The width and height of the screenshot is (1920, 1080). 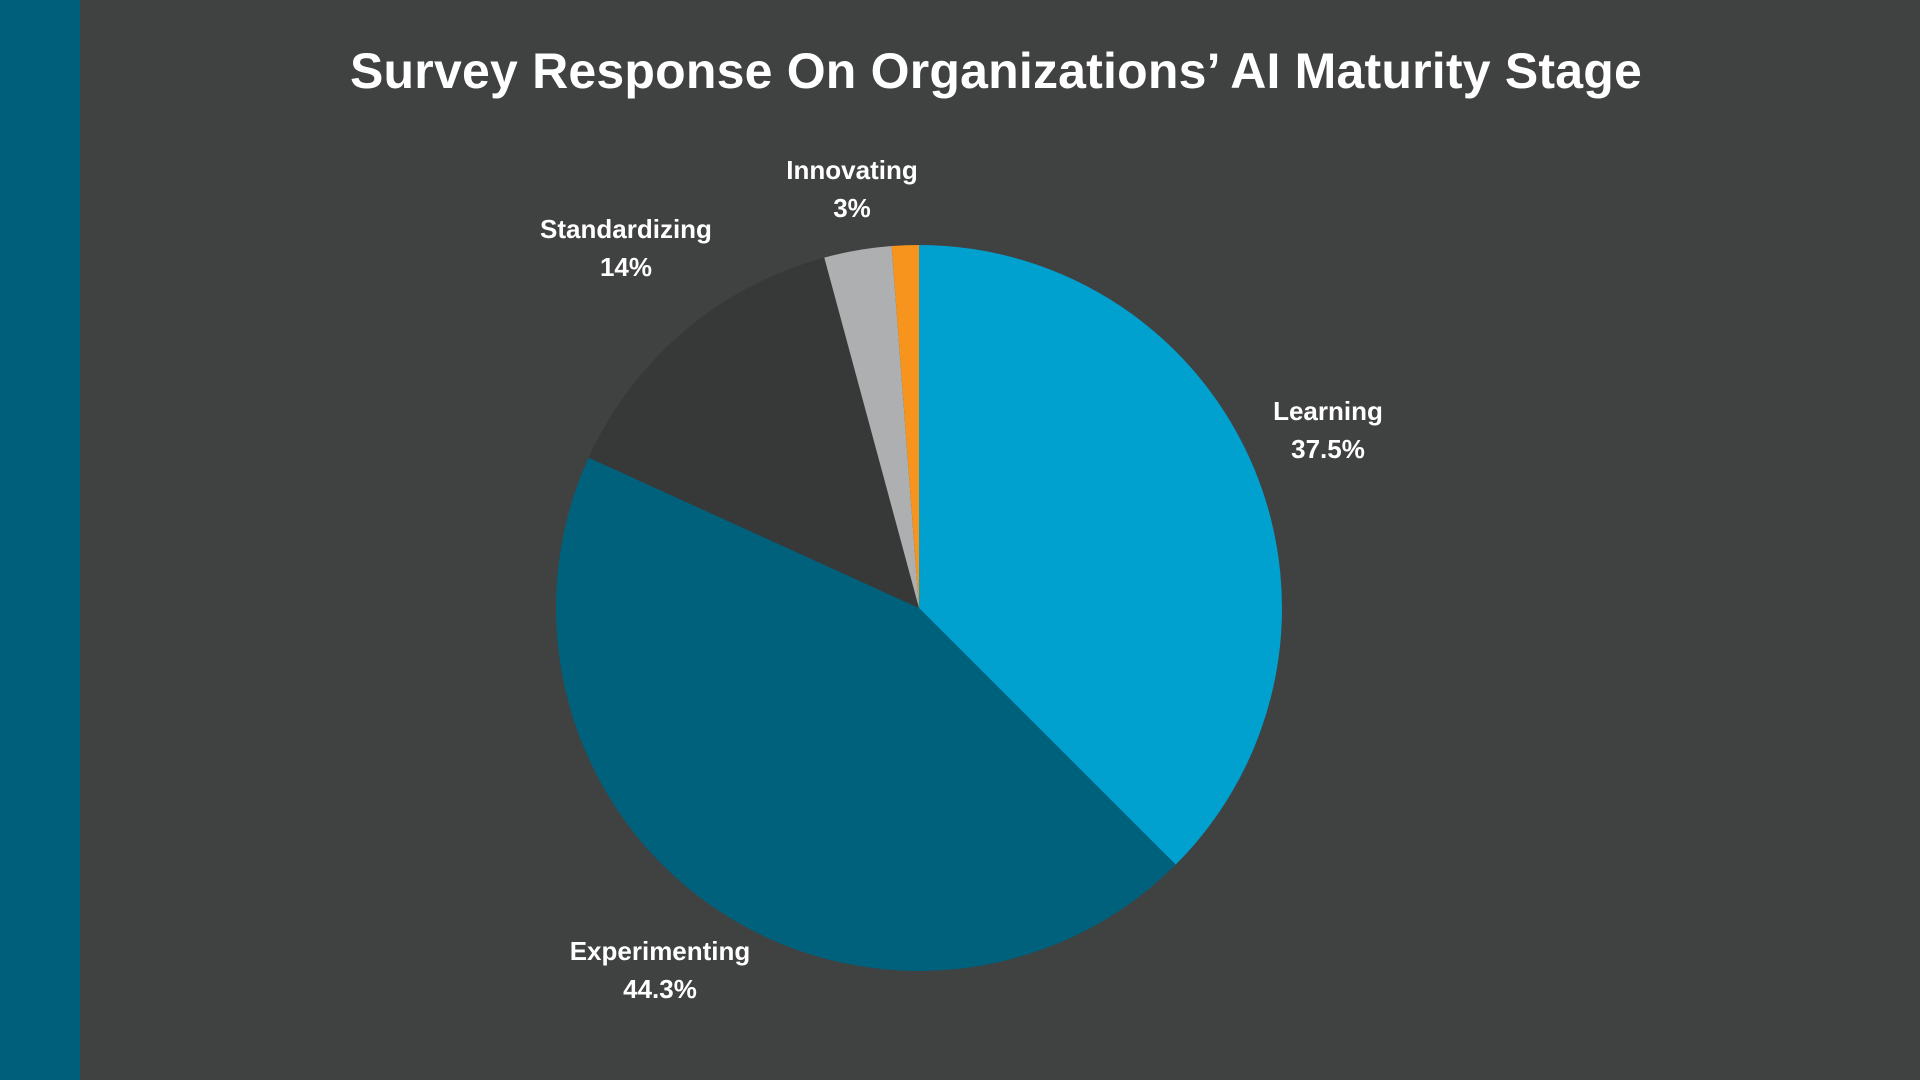 I want to click on slice-label-innovating: Innovating, so click(x=851, y=170).